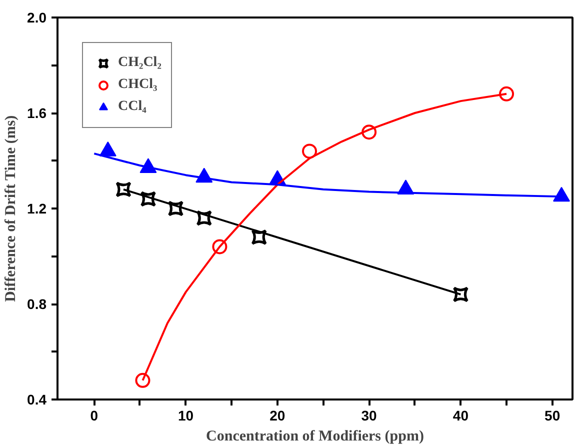 Image resolution: width=582 pixels, height=447 pixels. I want to click on x-tick-label: 40, so click(460, 416).